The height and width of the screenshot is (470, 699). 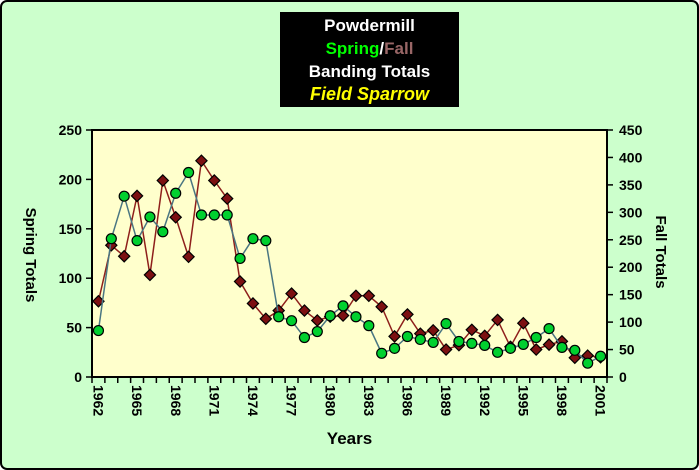 What do you see at coordinates (71, 179) in the screenshot?
I see `left-tick-label: 200` at bounding box center [71, 179].